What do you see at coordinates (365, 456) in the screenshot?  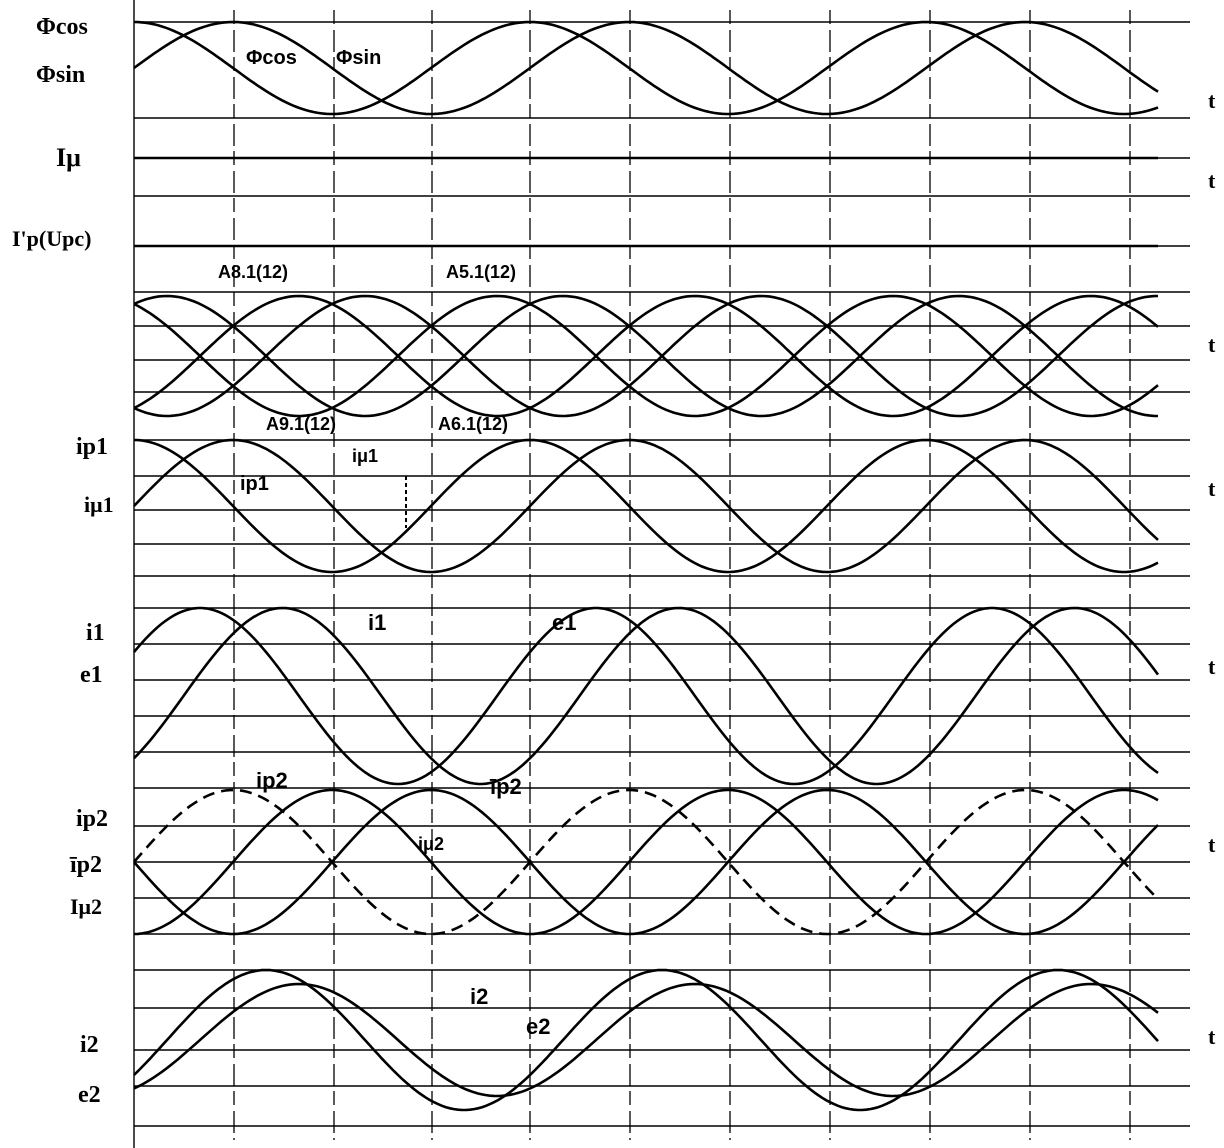 I see `annotation-imu1: iμ1` at bounding box center [365, 456].